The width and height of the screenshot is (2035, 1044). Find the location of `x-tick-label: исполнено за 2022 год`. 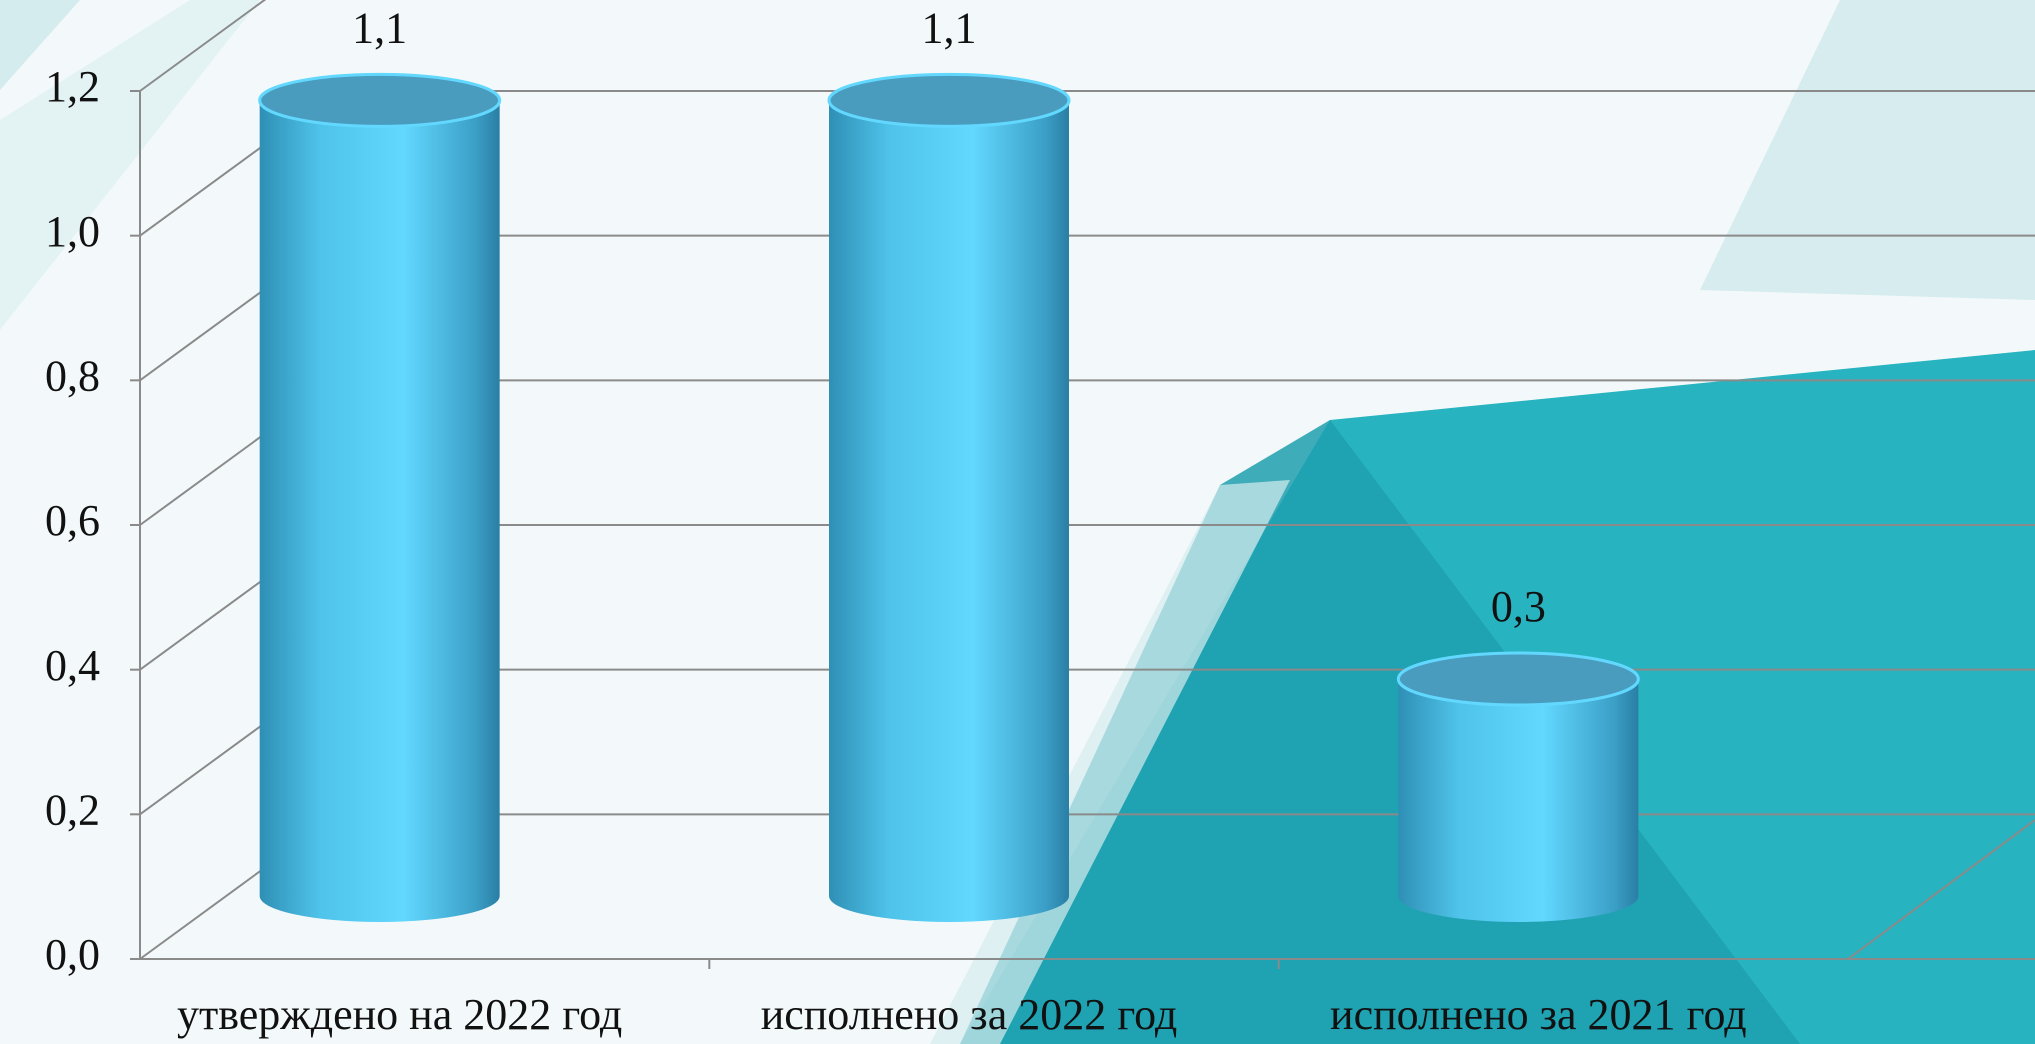

x-tick-label: исполнено за 2022 год is located at coordinates (969, 1014).